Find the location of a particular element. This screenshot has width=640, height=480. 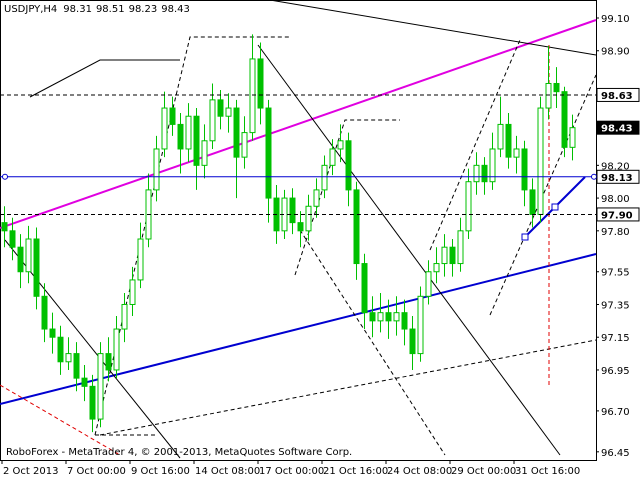

x-tick-label: 21 Oct 16:00 is located at coordinates (355, 471).